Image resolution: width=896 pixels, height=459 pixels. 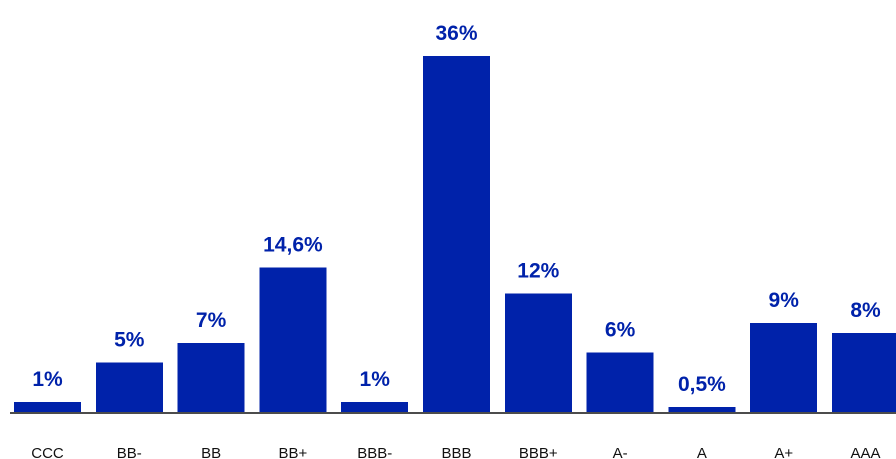 I want to click on category-label-ccc: CCC, so click(x=47, y=452).